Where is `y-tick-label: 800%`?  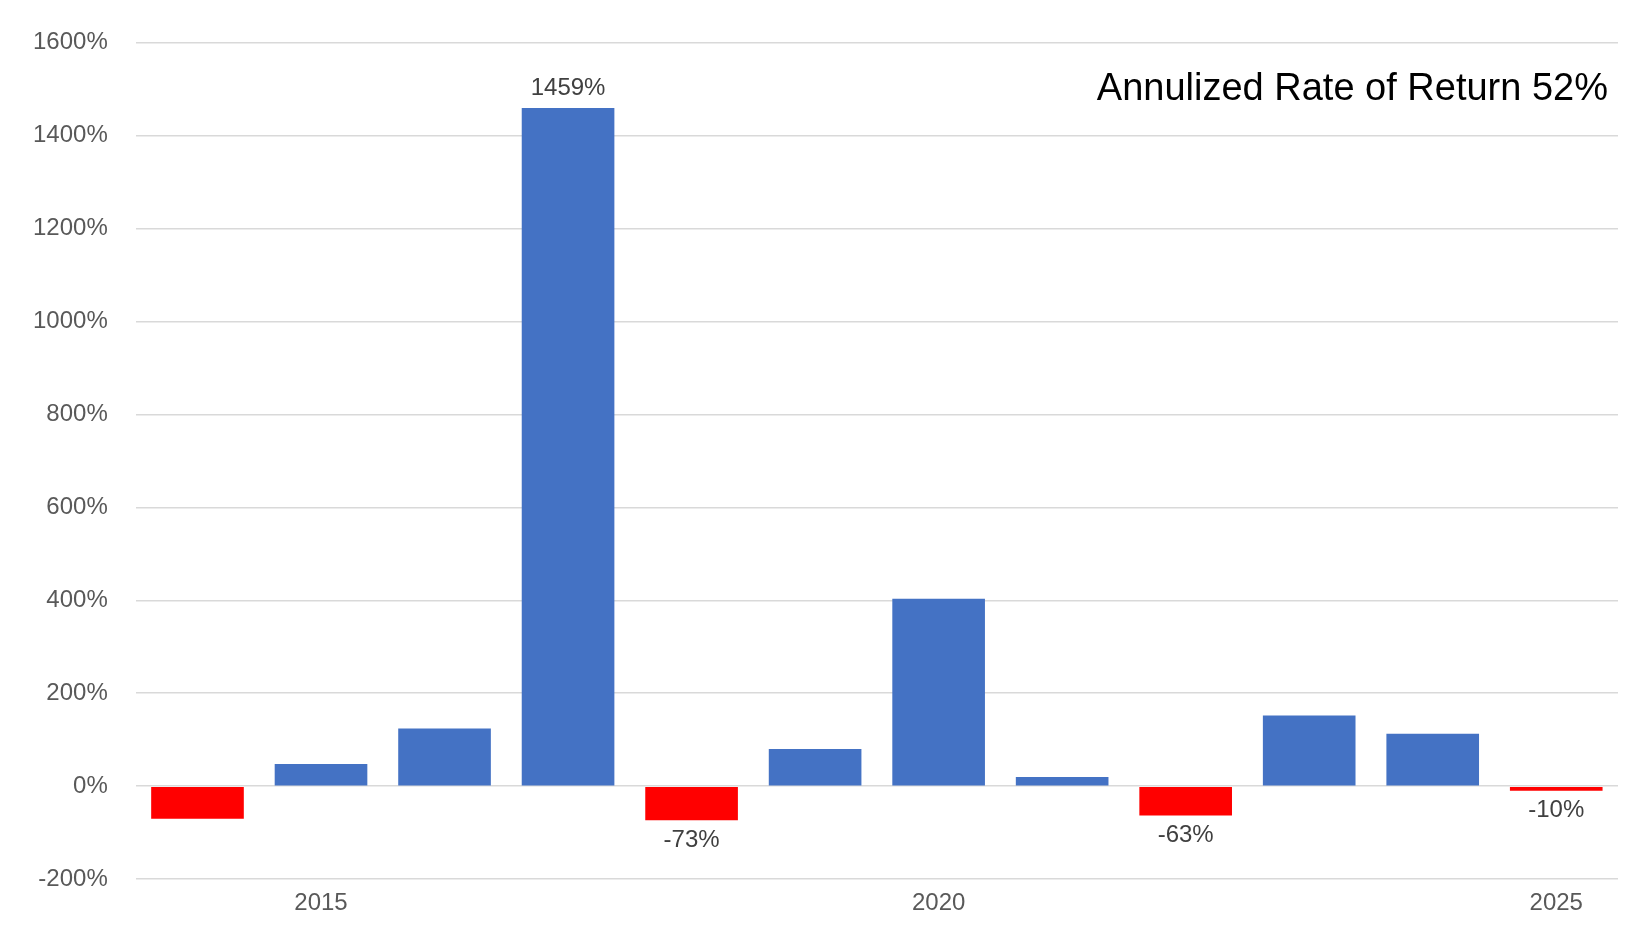
y-tick-label: 800% is located at coordinates (77, 412).